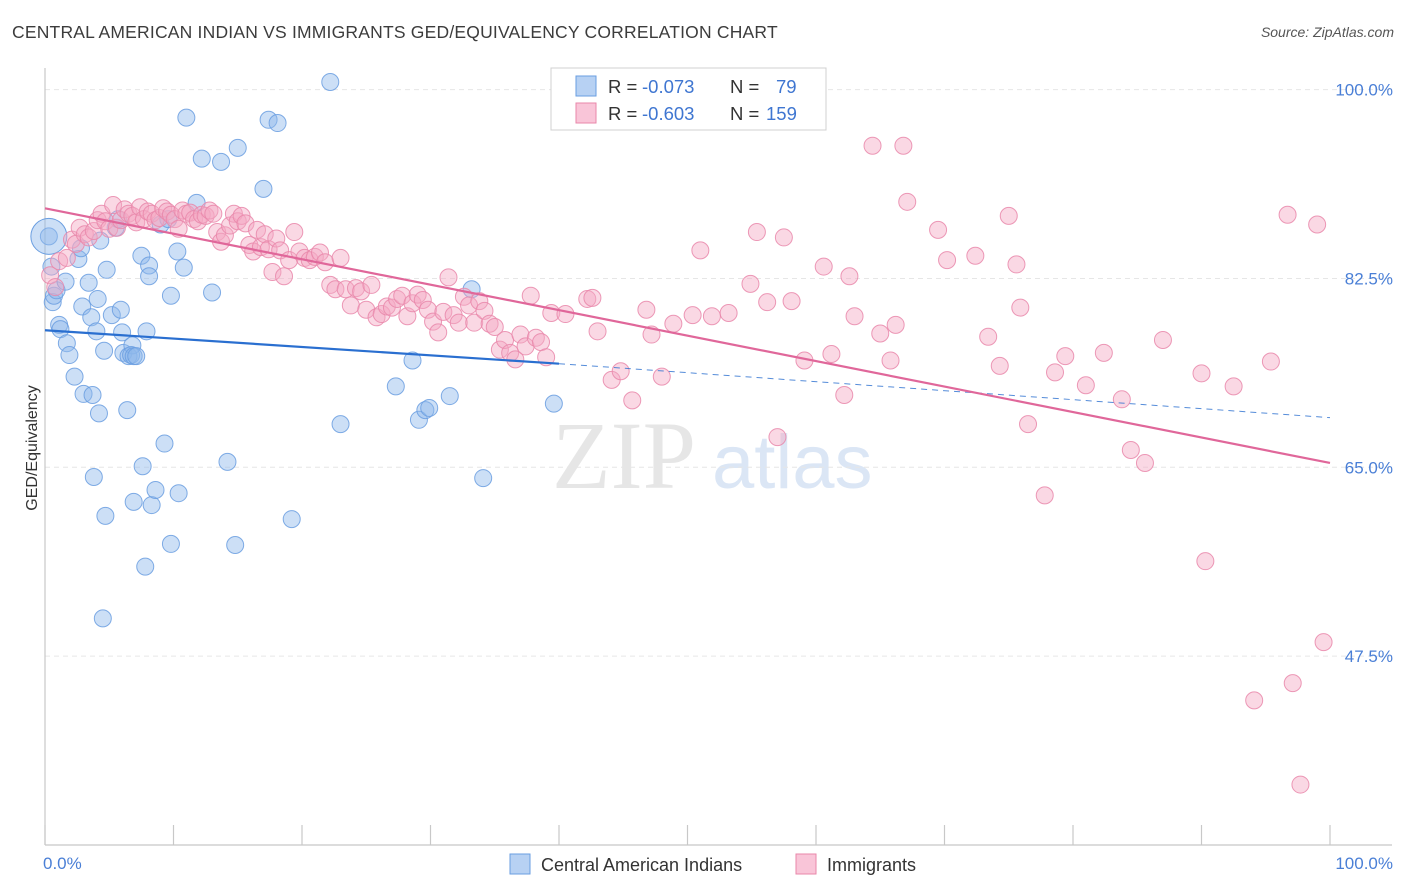 The height and width of the screenshot is (892, 1406). Describe the element at coordinates (944, 391) in the screenshot. I see `trend-line-blue-extension` at that location.